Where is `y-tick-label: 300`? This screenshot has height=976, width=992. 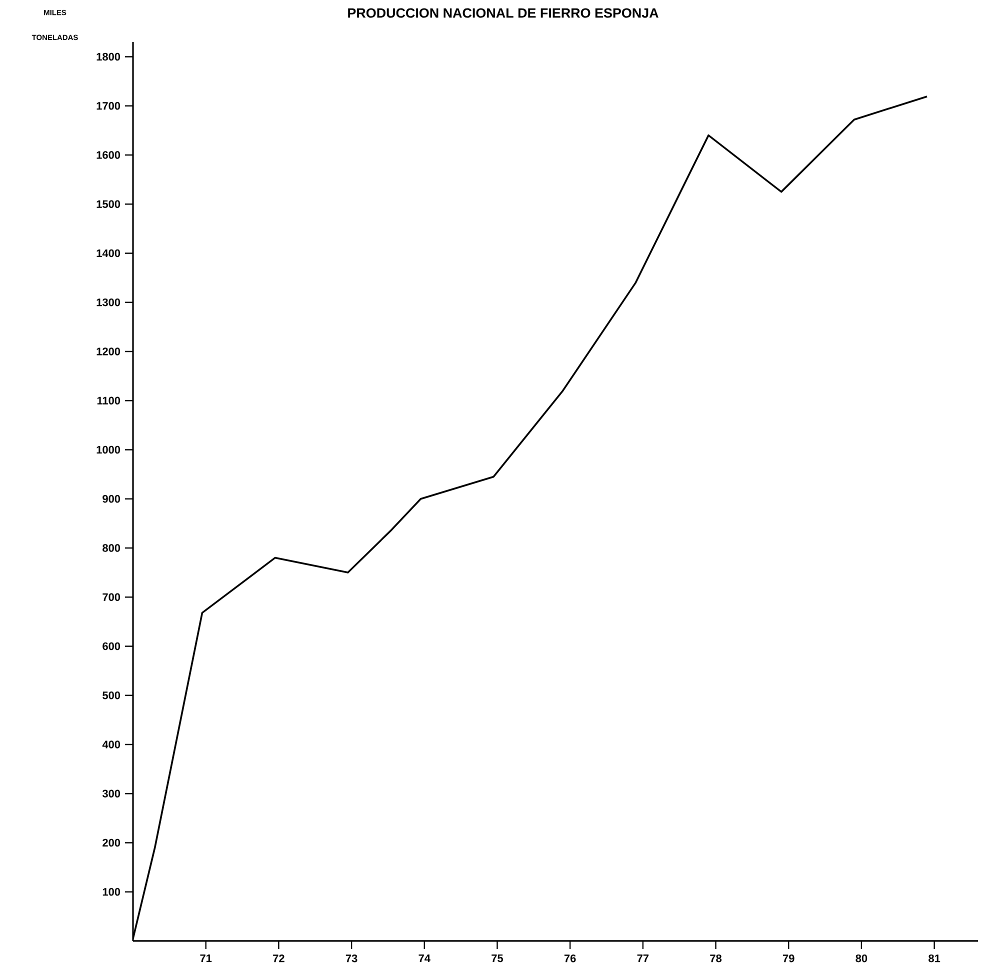
y-tick-label: 300 is located at coordinates (111, 794).